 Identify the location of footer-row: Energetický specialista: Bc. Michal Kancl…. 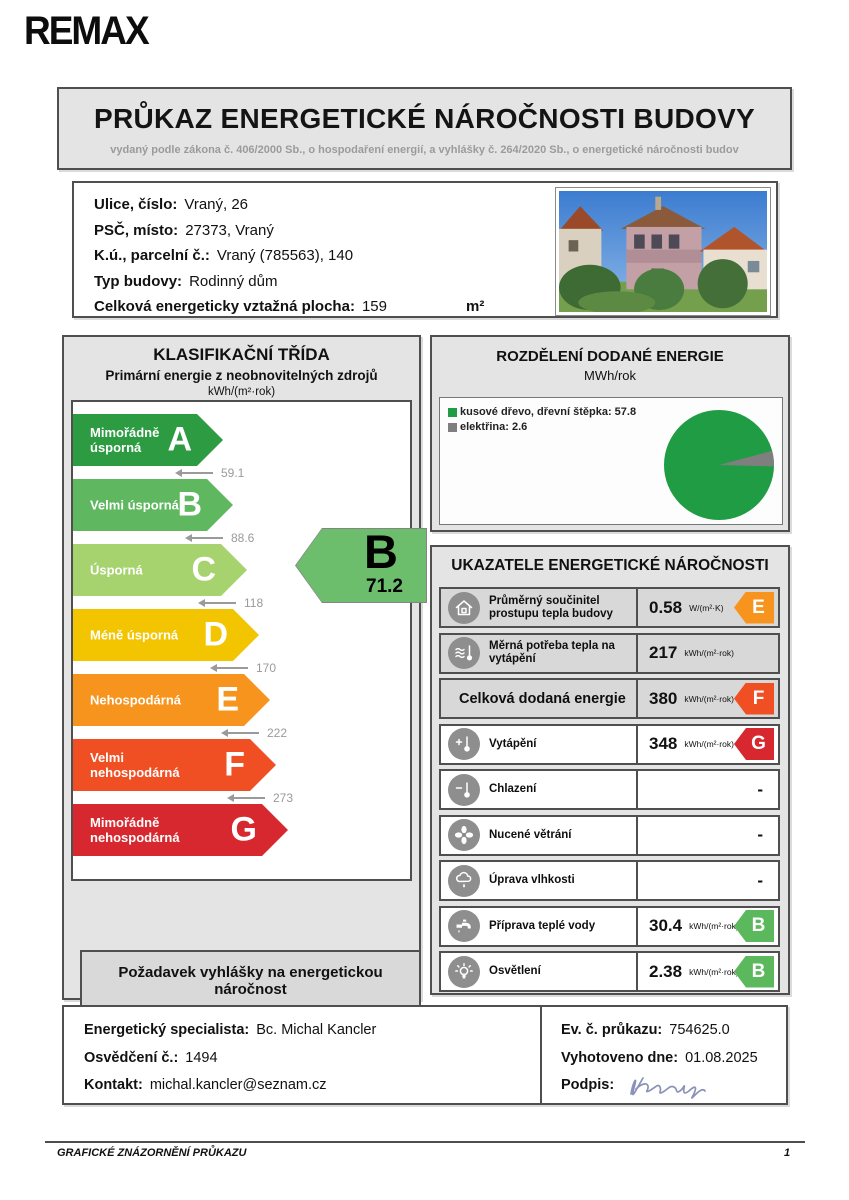
(230, 1030).